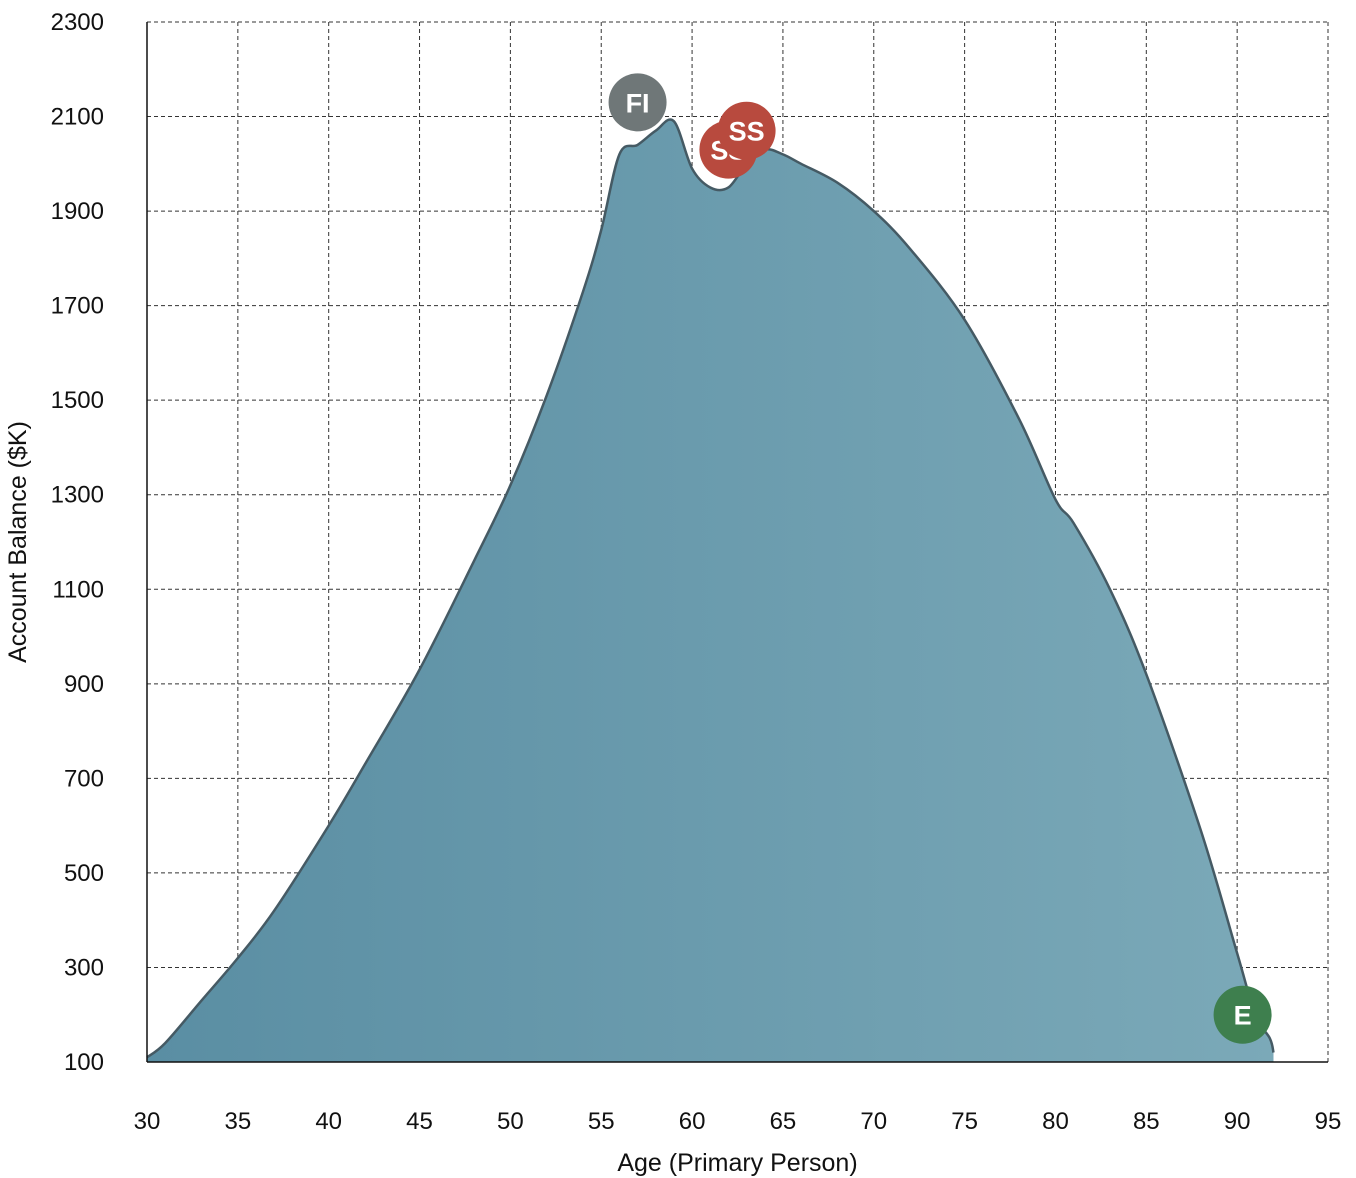  What do you see at coordinates (84, 967) in the screenshot?
I see `y-tick-label: 300` at bounding box center [84, 967].